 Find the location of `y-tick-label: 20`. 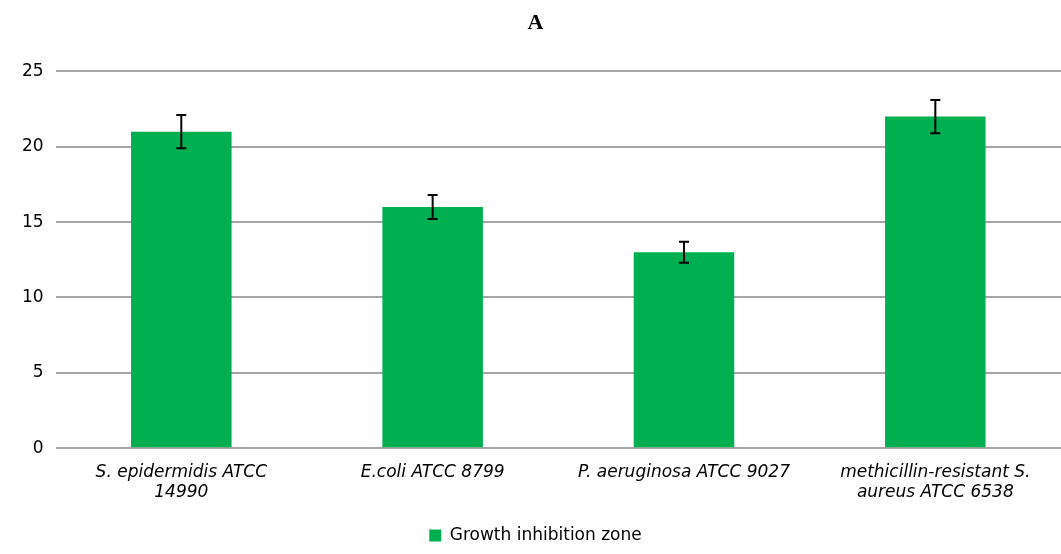

y-tick-label: 20 is located at coordinates (32, 145).